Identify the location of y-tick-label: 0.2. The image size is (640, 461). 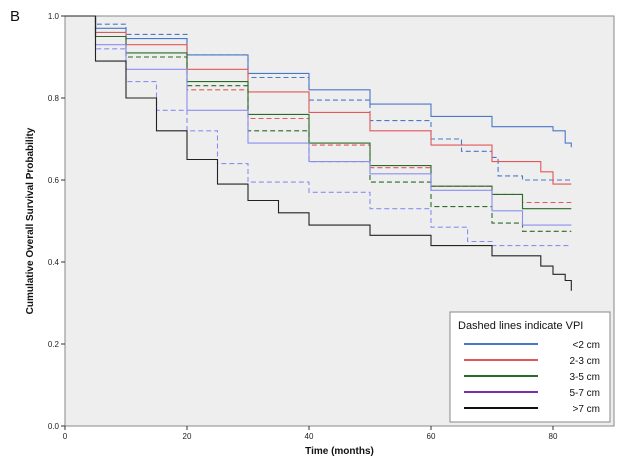
(54, 344).